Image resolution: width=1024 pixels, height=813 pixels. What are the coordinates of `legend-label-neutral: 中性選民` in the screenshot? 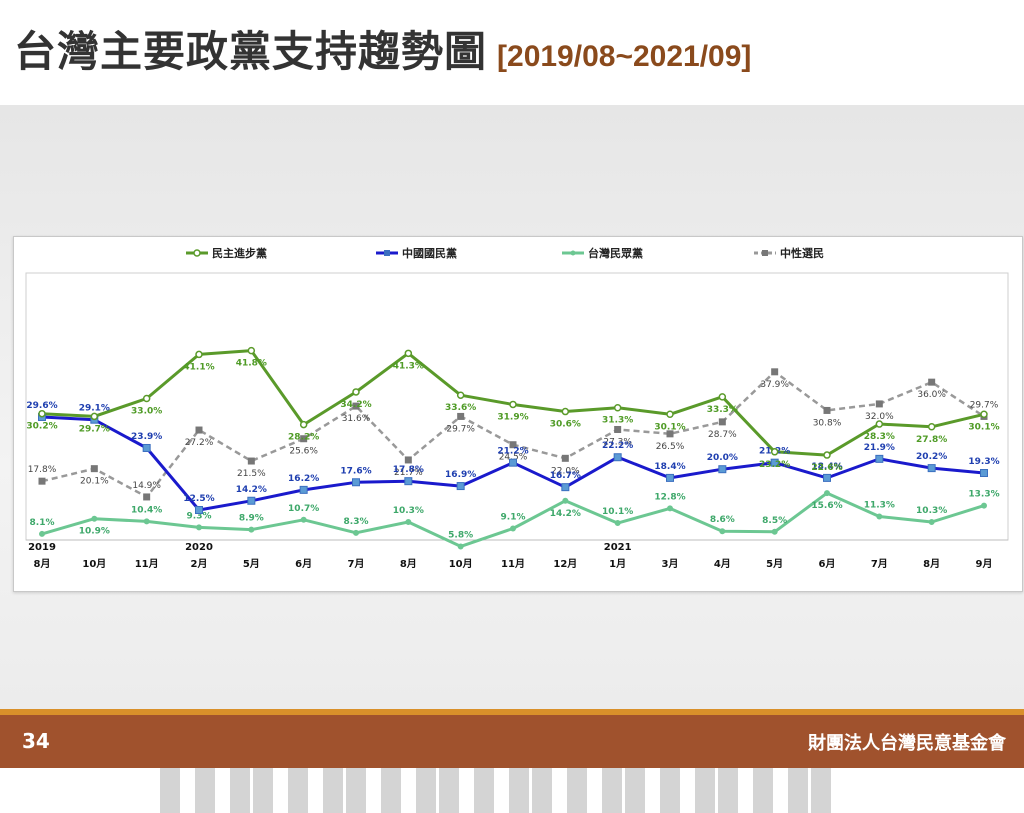 It's located at (802, 253).